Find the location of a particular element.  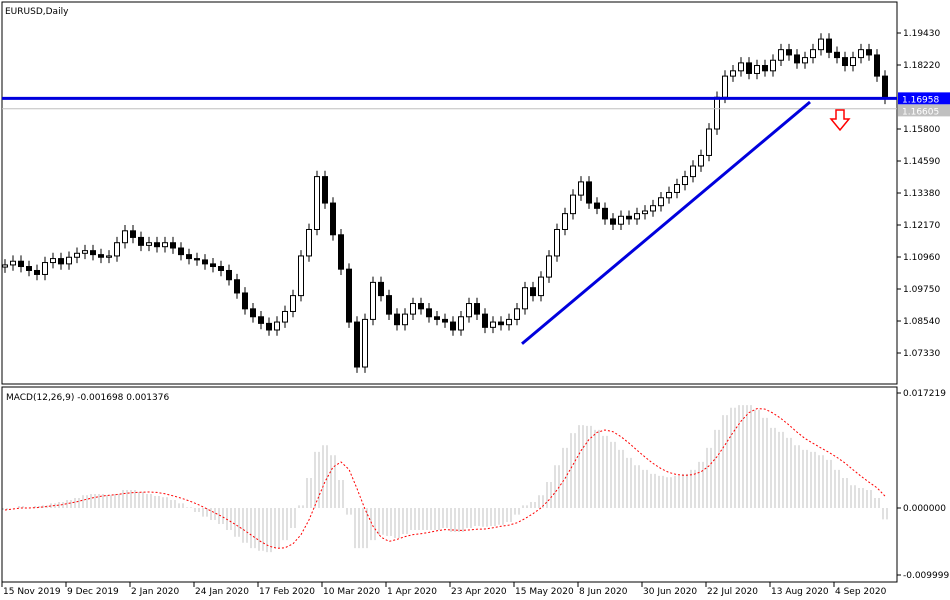

time-tick-label: 24 Jan 2020 is located at coordinates (222, 592).